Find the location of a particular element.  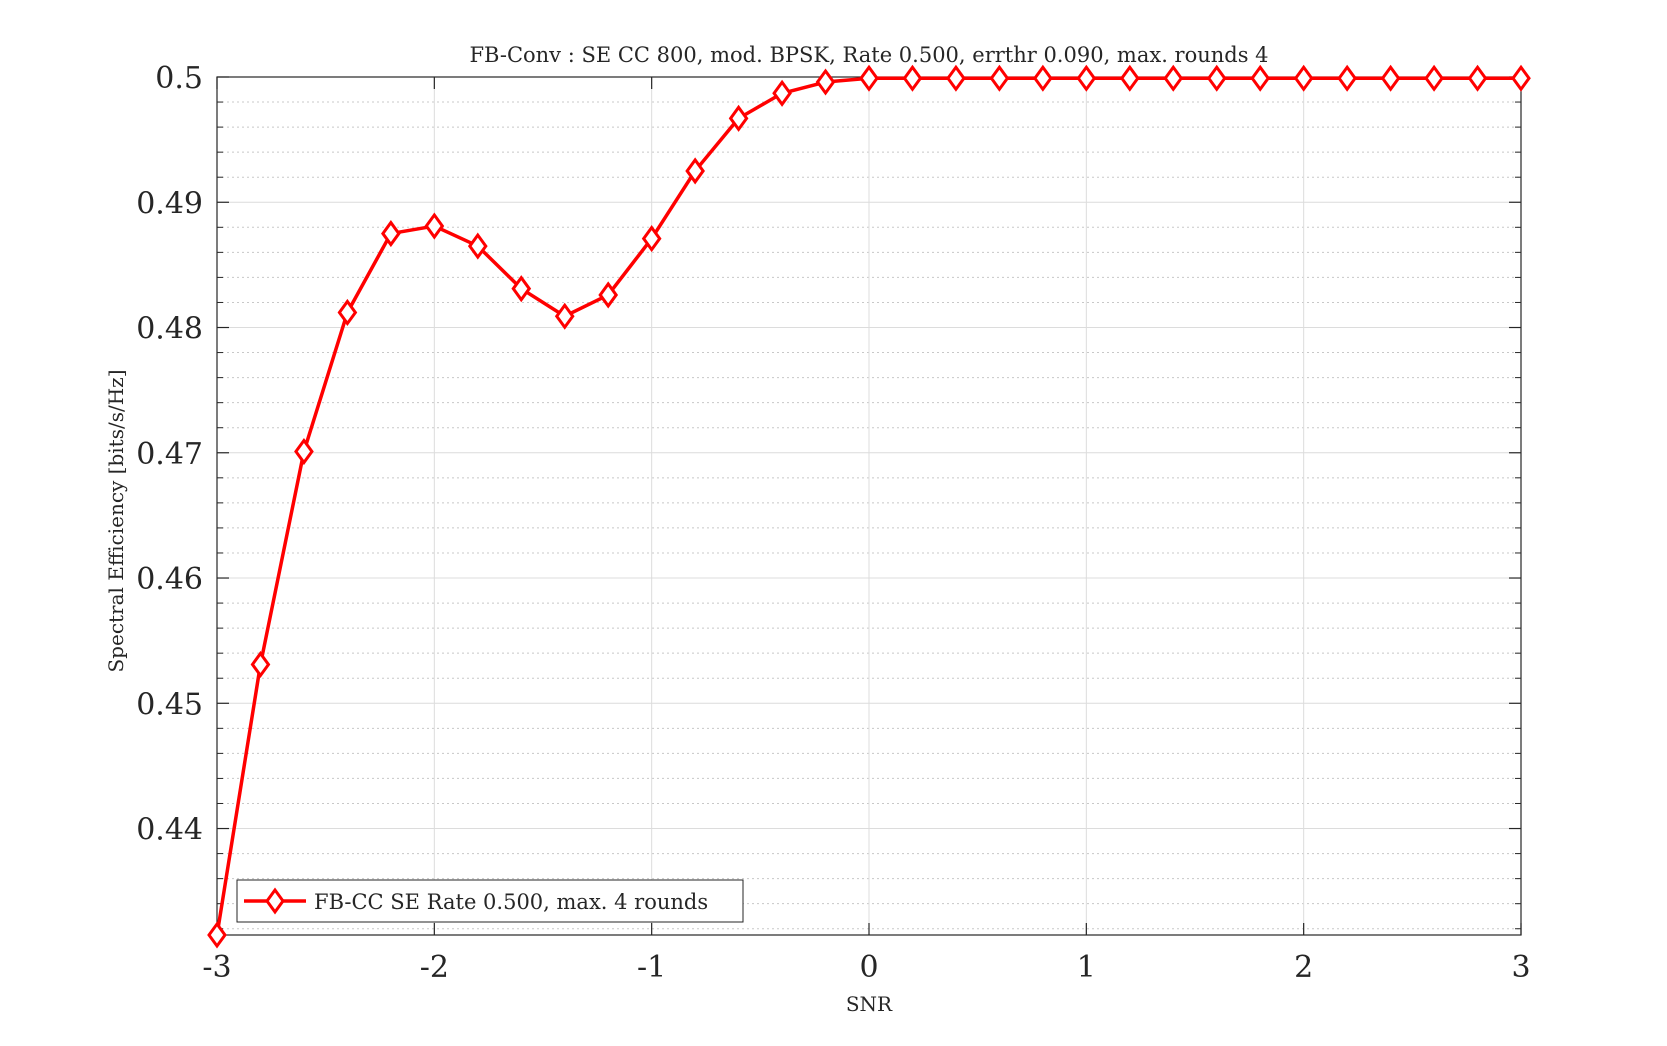

legend-box is located at coordinates (490, 901).